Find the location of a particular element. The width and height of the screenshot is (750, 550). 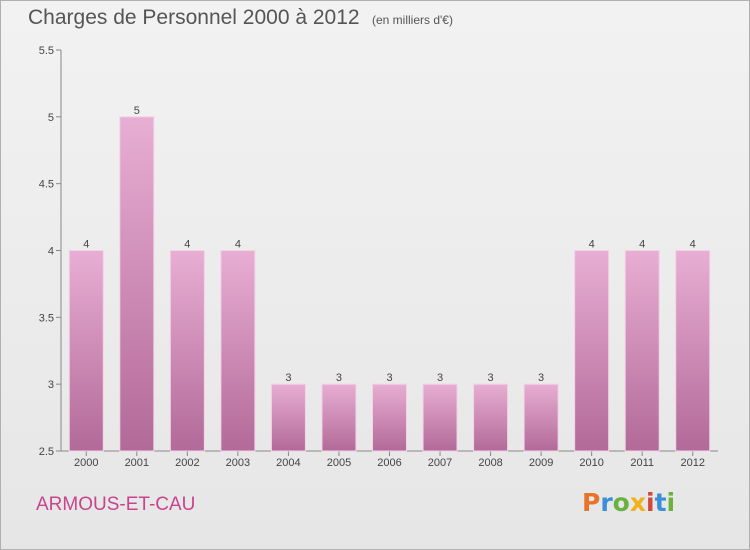

logo-letter: o is located at coordinates (621, 502).